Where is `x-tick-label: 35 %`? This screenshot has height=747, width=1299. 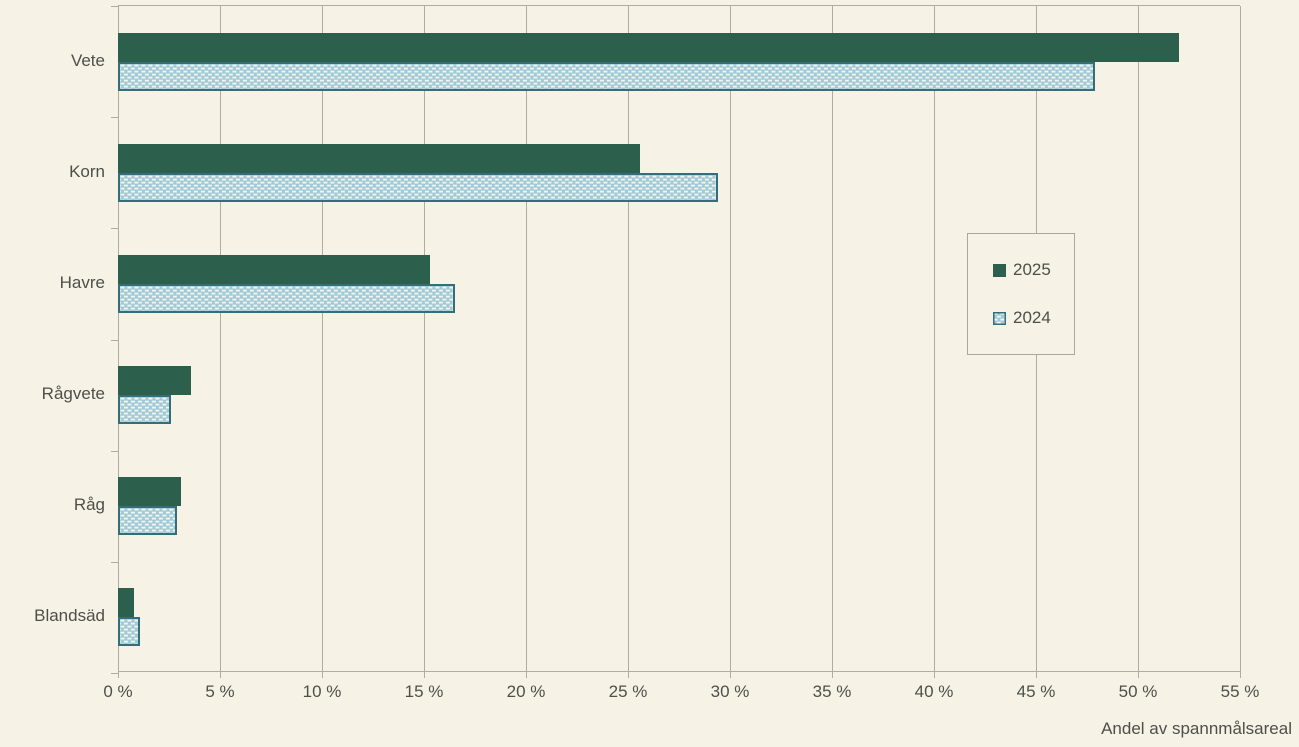
x-tick-label: 35 % is located at coordinates (832, 691).